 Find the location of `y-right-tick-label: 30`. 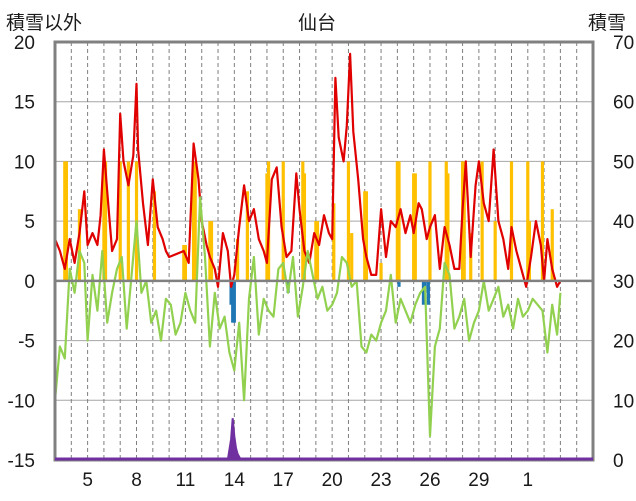

y-right-tick-label: 30 is located at coordinates (623, 282).